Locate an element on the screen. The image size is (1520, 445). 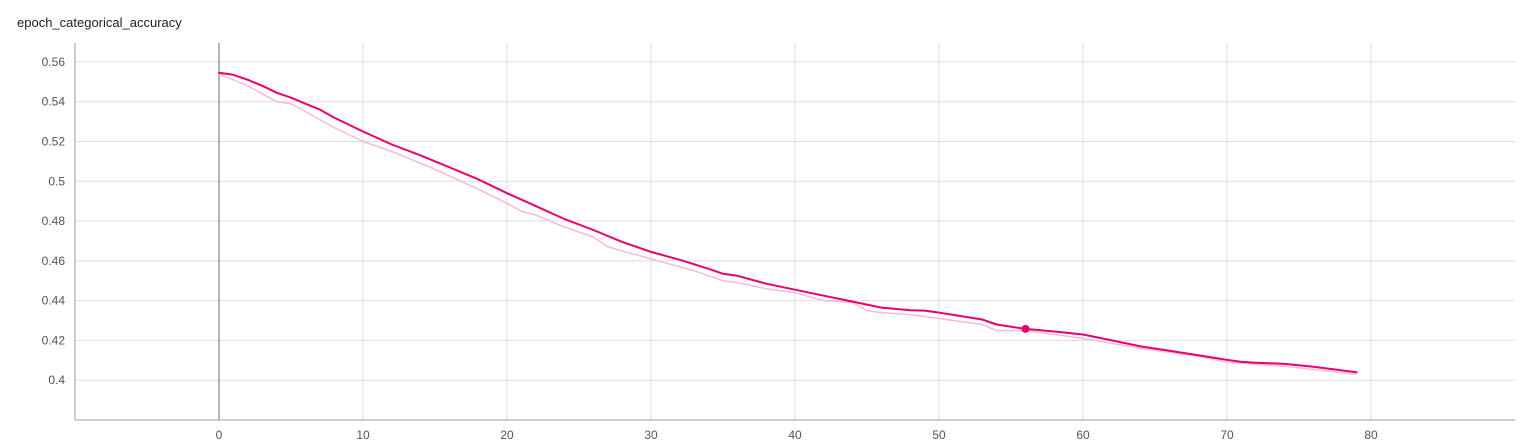
x-tick-labels: 0 10 20 30 40 50 60 70 80 is located at coordinates (797, 435).